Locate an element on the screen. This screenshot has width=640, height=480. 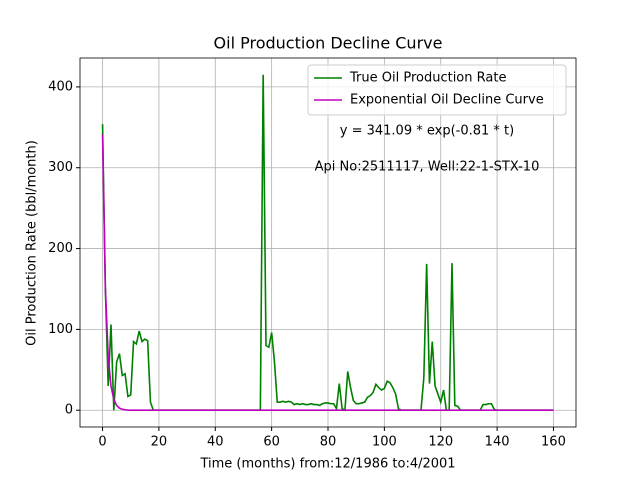
y-tick-label: 0 is located at coordinates (69, 410).